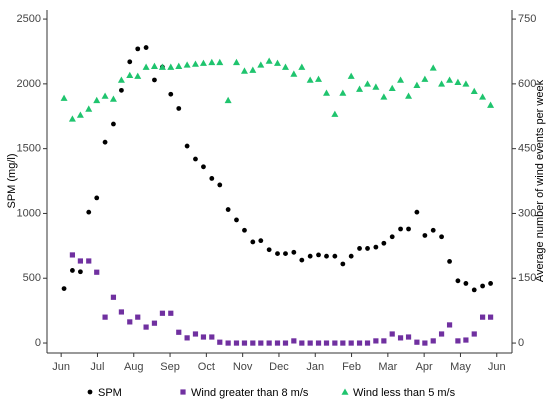 This screenshot has width=550, height=405. I want to click on x-tick-label: Jul, so click(97, 367).